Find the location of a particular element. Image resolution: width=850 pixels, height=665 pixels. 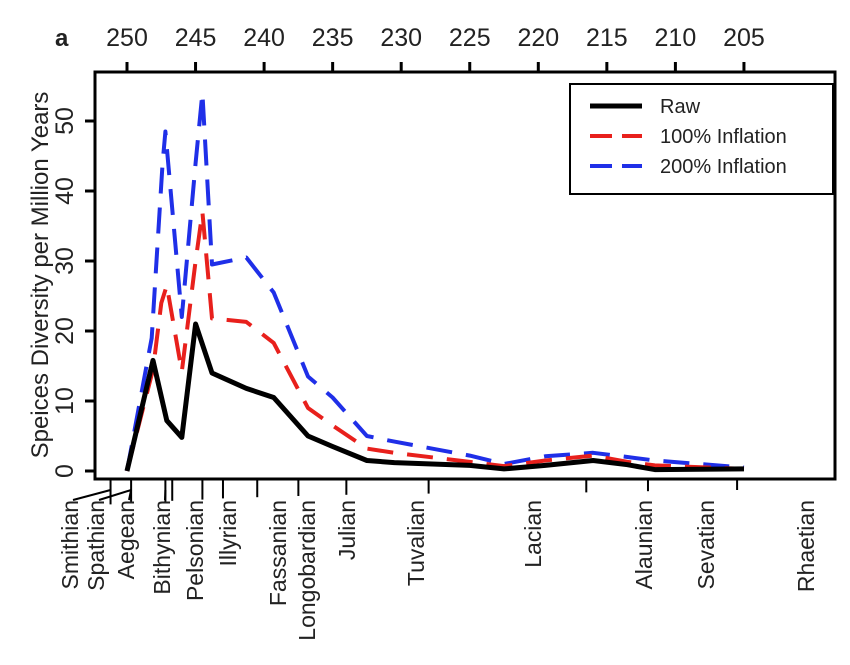

x-tick-label: 230 is located at coordinates (401, 38).